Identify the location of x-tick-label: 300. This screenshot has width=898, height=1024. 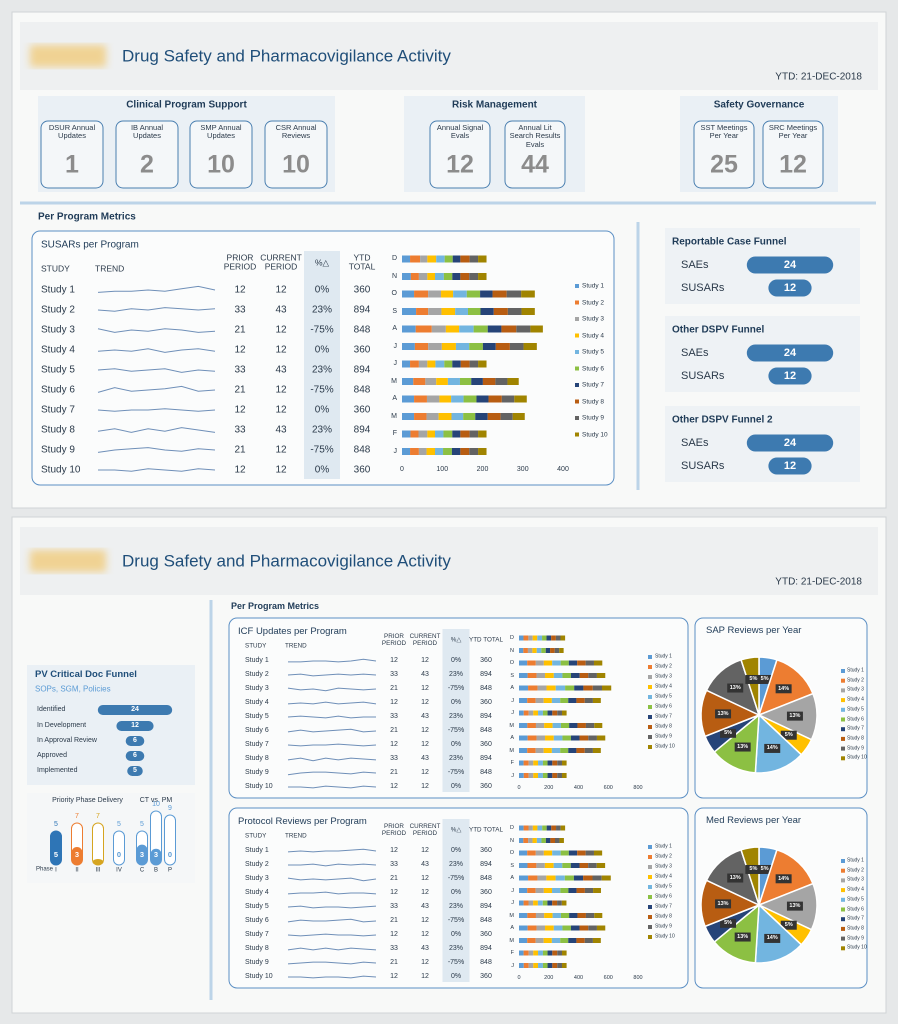
(522, 470).